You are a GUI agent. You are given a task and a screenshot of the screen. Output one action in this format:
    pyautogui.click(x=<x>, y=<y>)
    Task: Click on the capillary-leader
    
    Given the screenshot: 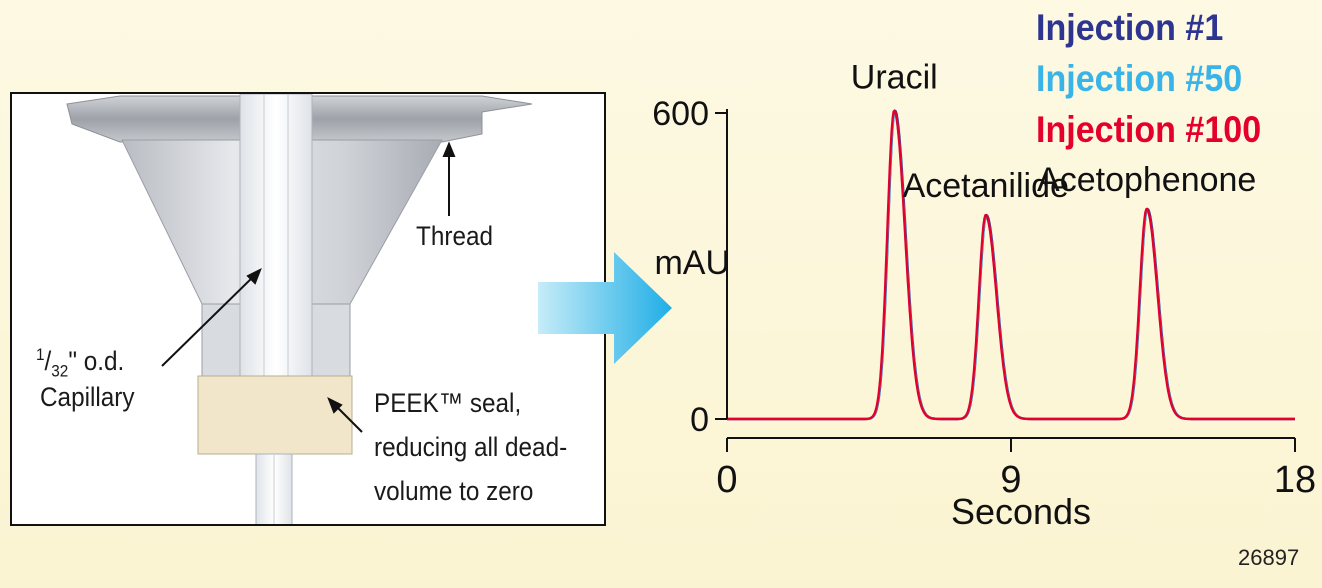 What is the action you would take?
    pyautogui.click(x=208, y=320)
    